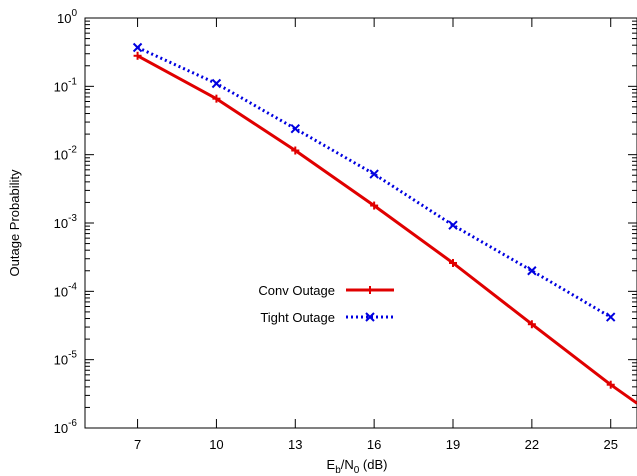 The image size is (637, 476). Describe the element at coordinates (14, 222) in the screenshot. I see `y-axis-title: Outage Probability` at that location.